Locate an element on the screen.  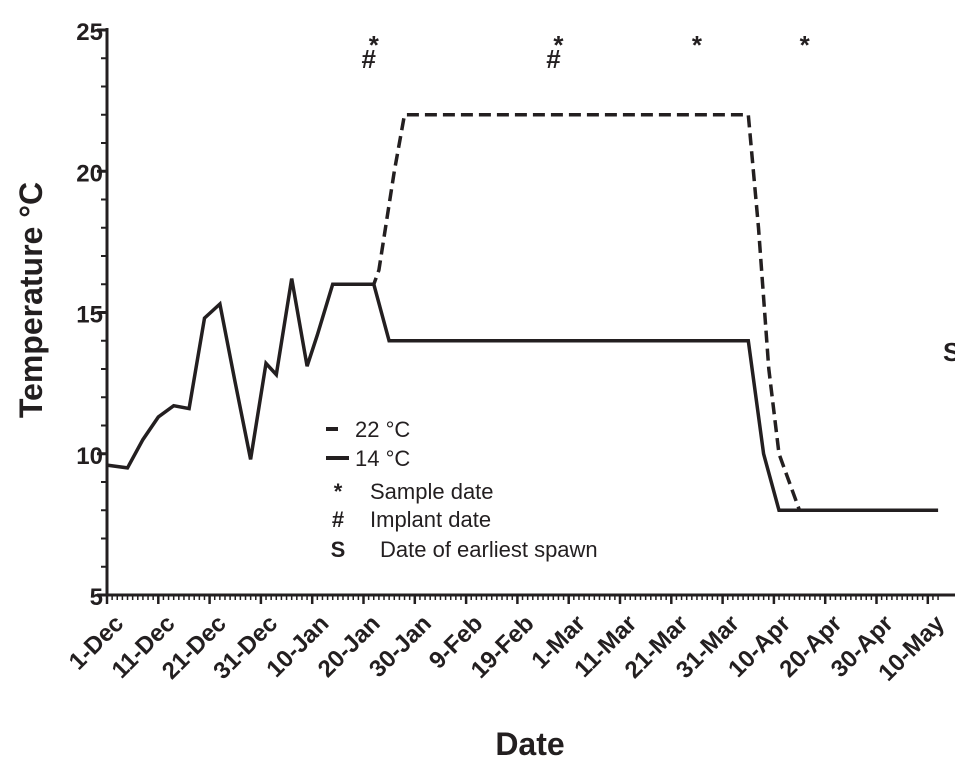
legend-symbol: # is located at coordinates (338, 519).